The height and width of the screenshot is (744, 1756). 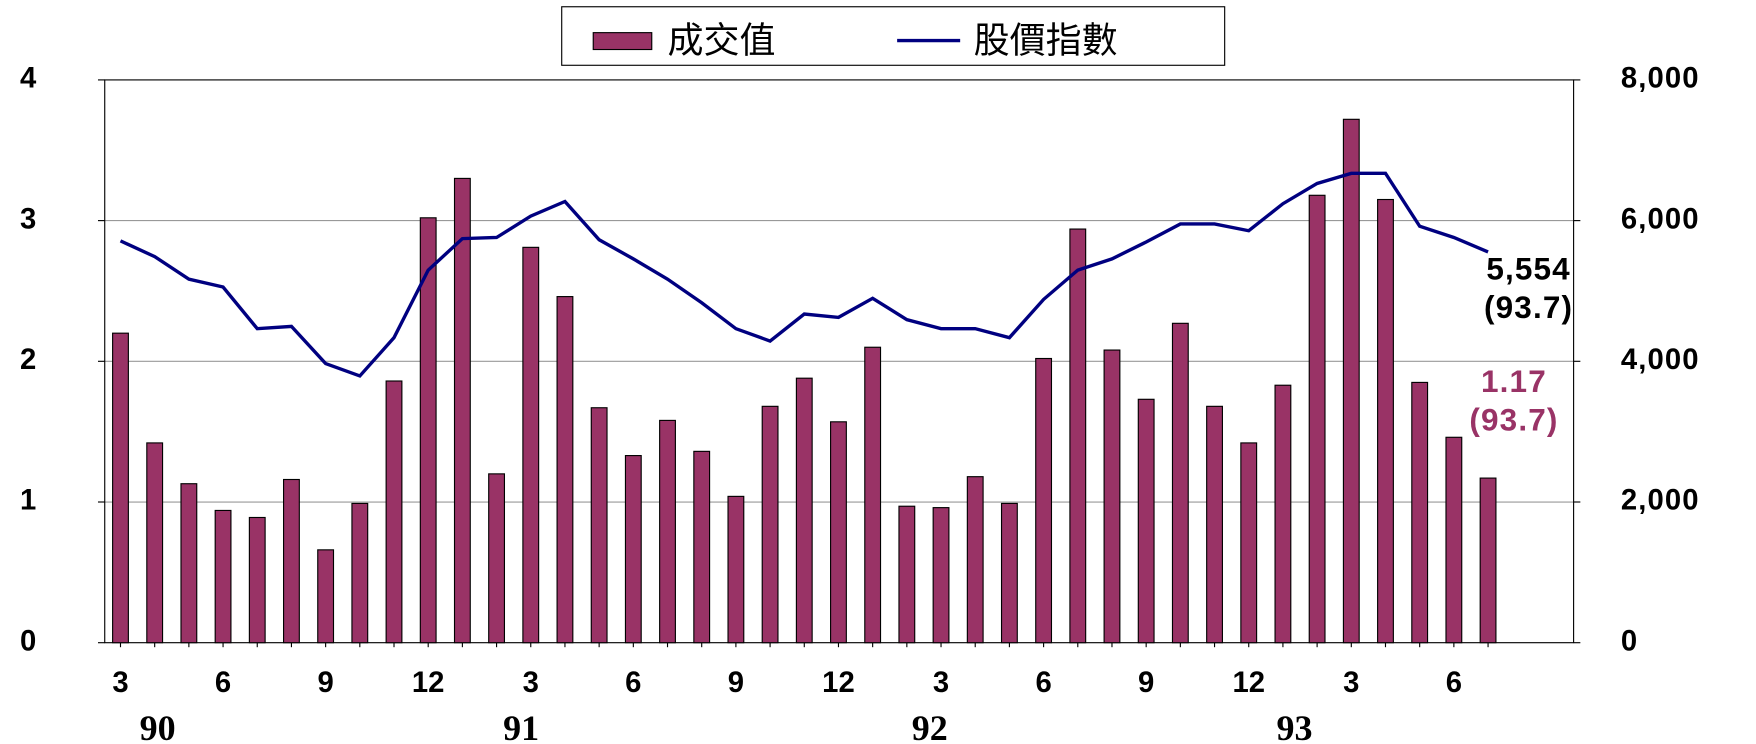 What do you see at coordinates (28, 641) in the screenshot?
I see `y-tick-label: 0` at bounding box center [28, 641].